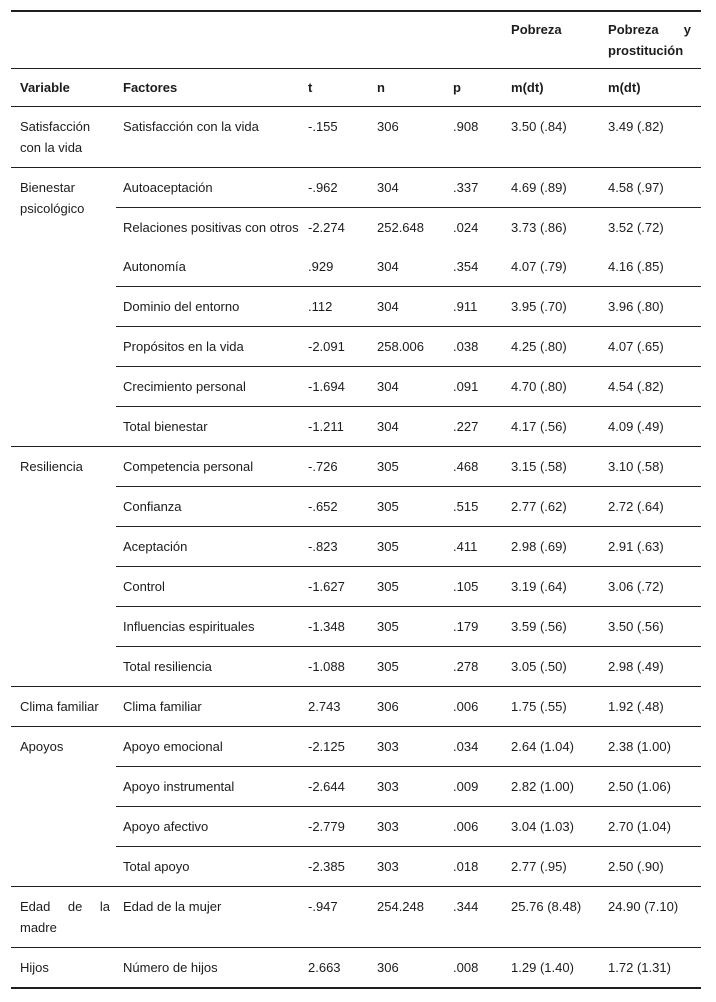  What do you see at coordinates (211, 786) in the screenshot?
I see `factor-cell: Apoyo instrumental` at bounding box center [211, 786].